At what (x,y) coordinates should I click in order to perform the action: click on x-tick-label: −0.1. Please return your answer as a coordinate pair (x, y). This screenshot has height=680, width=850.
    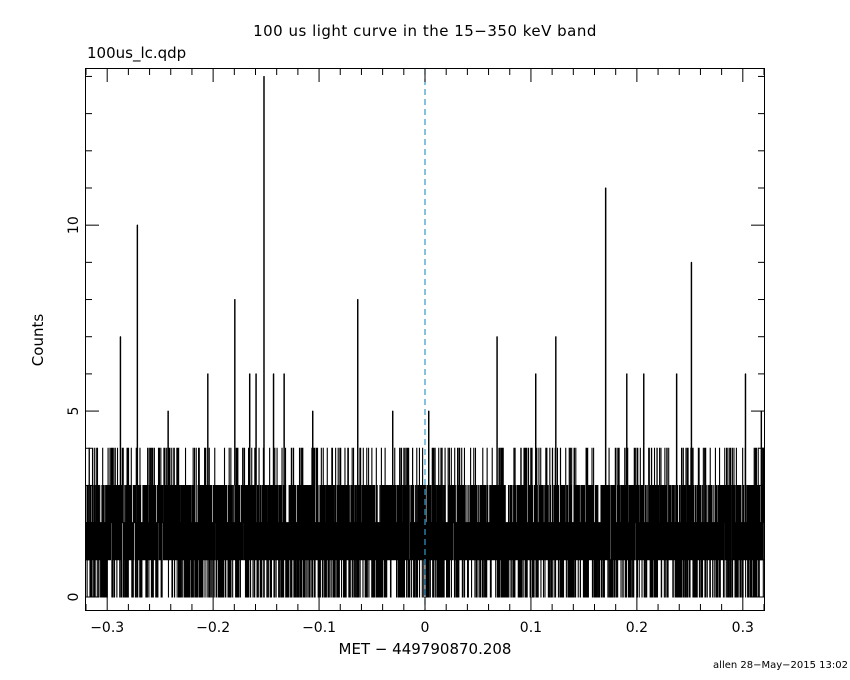
    Looking at the image, I should click on (319, 628).